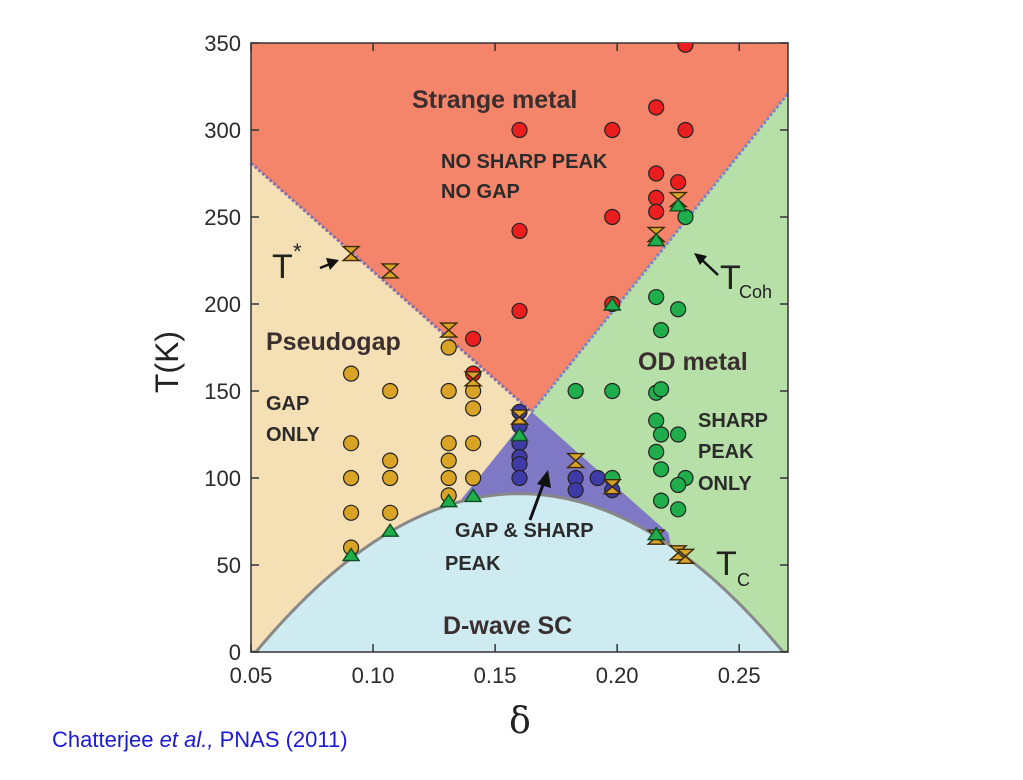  What do you see at coordinates (539, 495) in the screenshot?
I see `gap-sharp-arrow` at bounding box center [539, 495].